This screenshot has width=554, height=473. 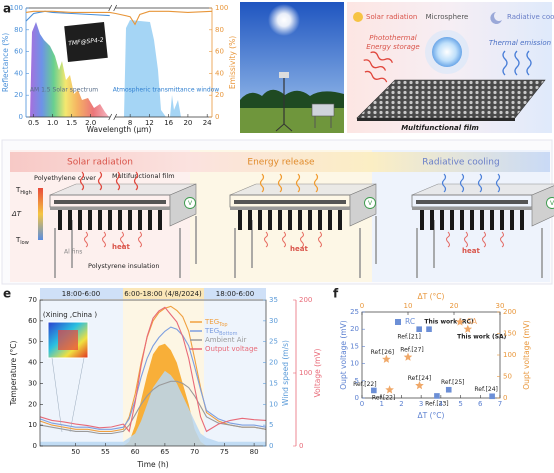 What do you see at coordinates (378, 67) in the screenshot?
I see `solar-arrows` at bounding box center [378, 67].